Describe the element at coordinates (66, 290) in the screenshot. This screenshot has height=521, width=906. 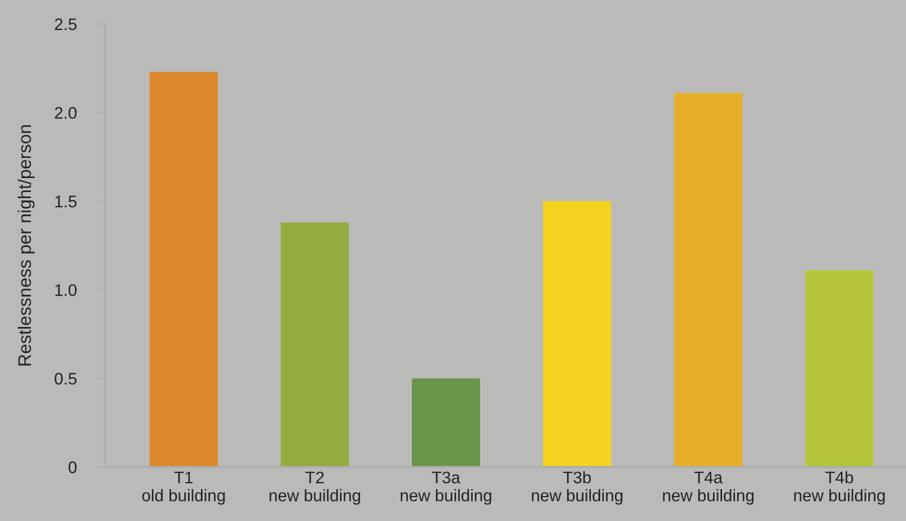
I see `y-tick-label: 1.0` at that location.